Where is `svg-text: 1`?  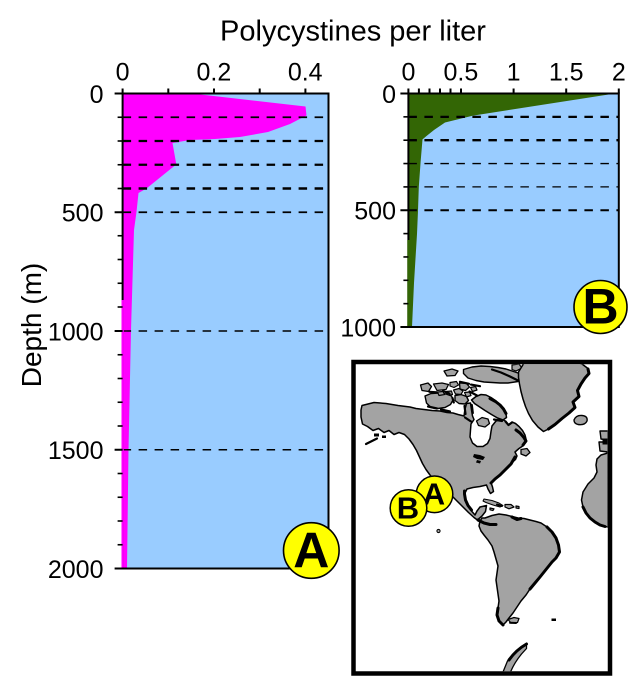
svg-text: 1 is located at coordinates (514, 73).